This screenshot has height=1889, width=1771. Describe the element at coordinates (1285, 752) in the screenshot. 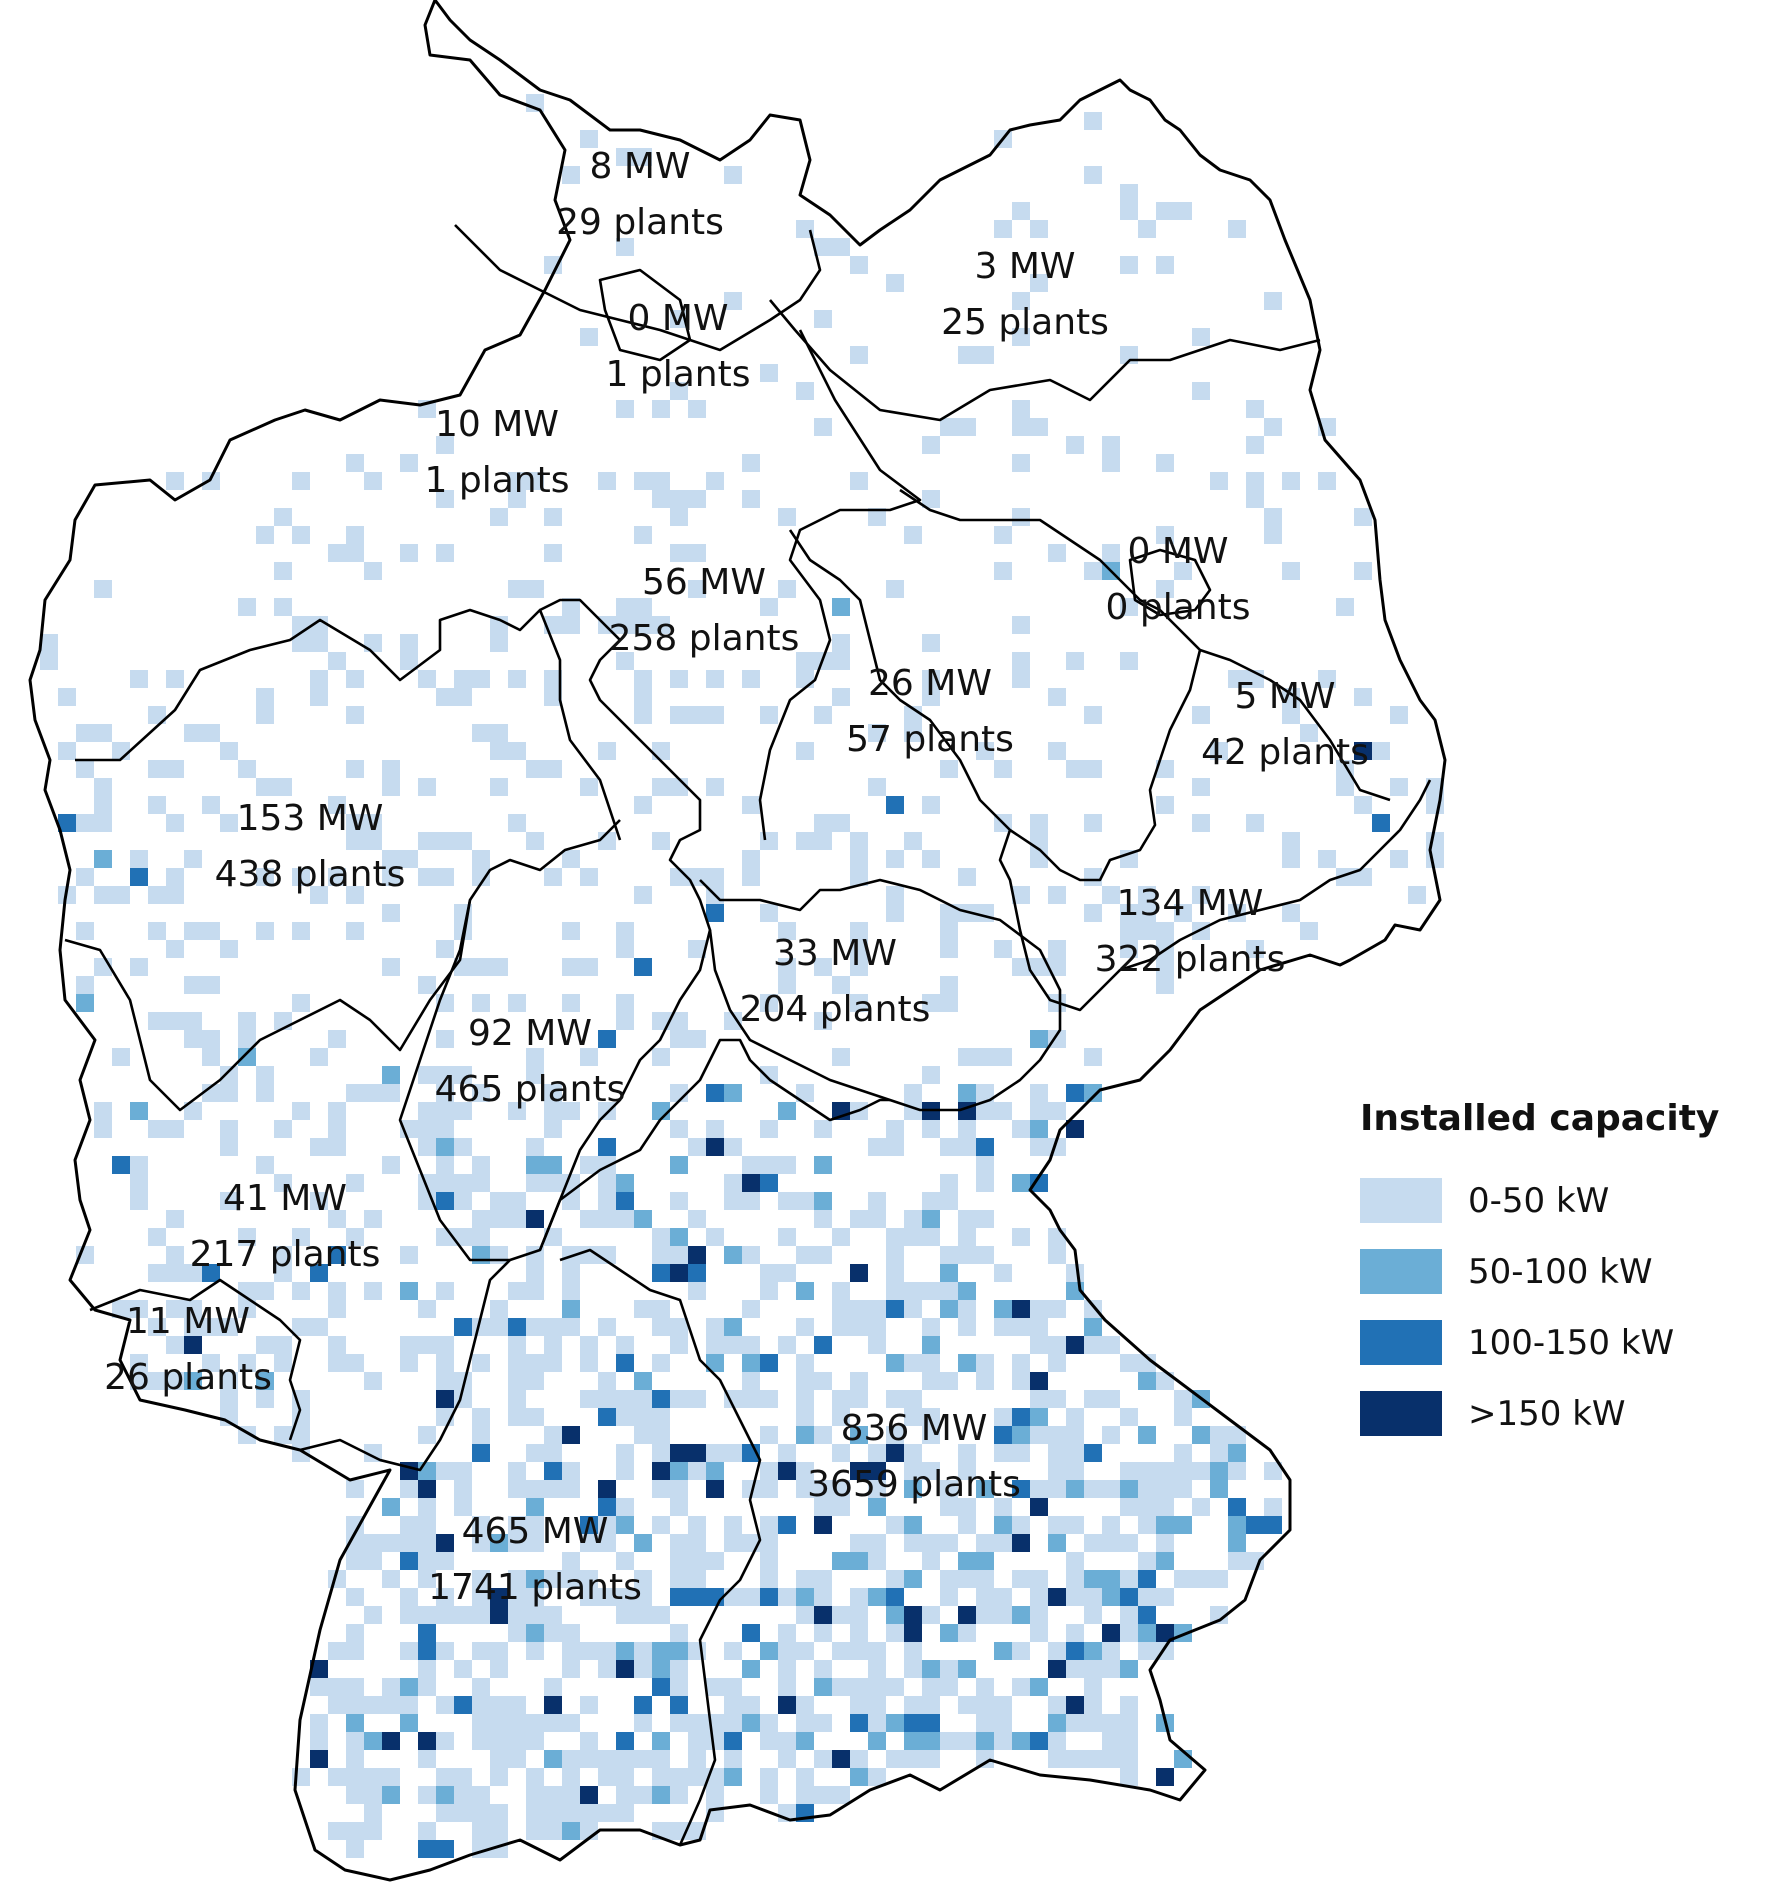

I see `plant-count: 42 plants` at that location.